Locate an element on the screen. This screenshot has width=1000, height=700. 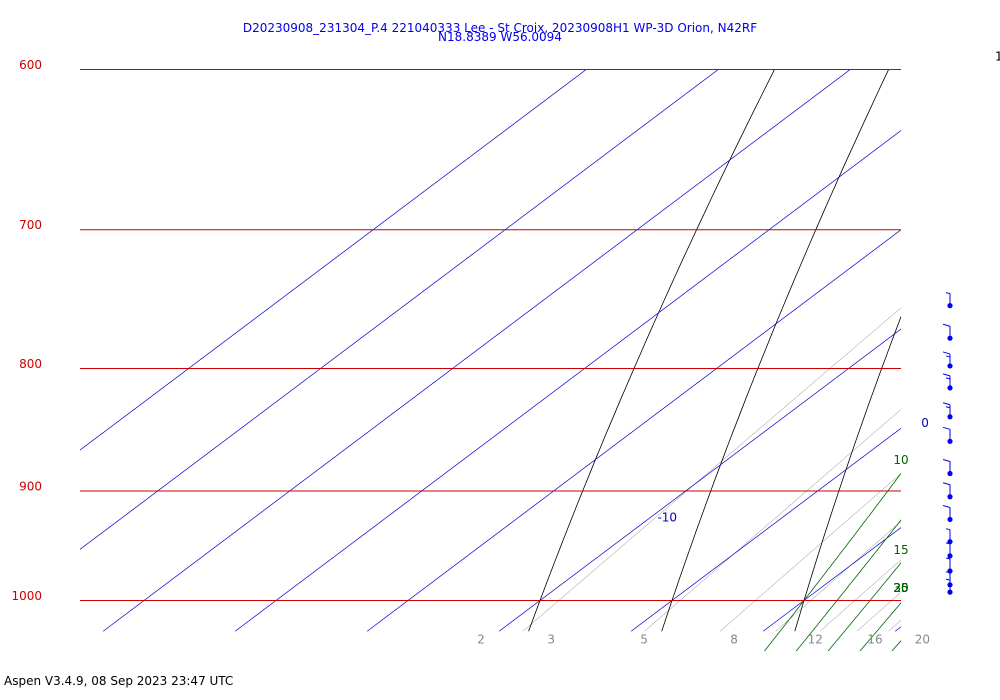
footer-version: Aspen V3.4.9, 08 Sep 2023 23:47 UTC is located at coordinates (119, 681).